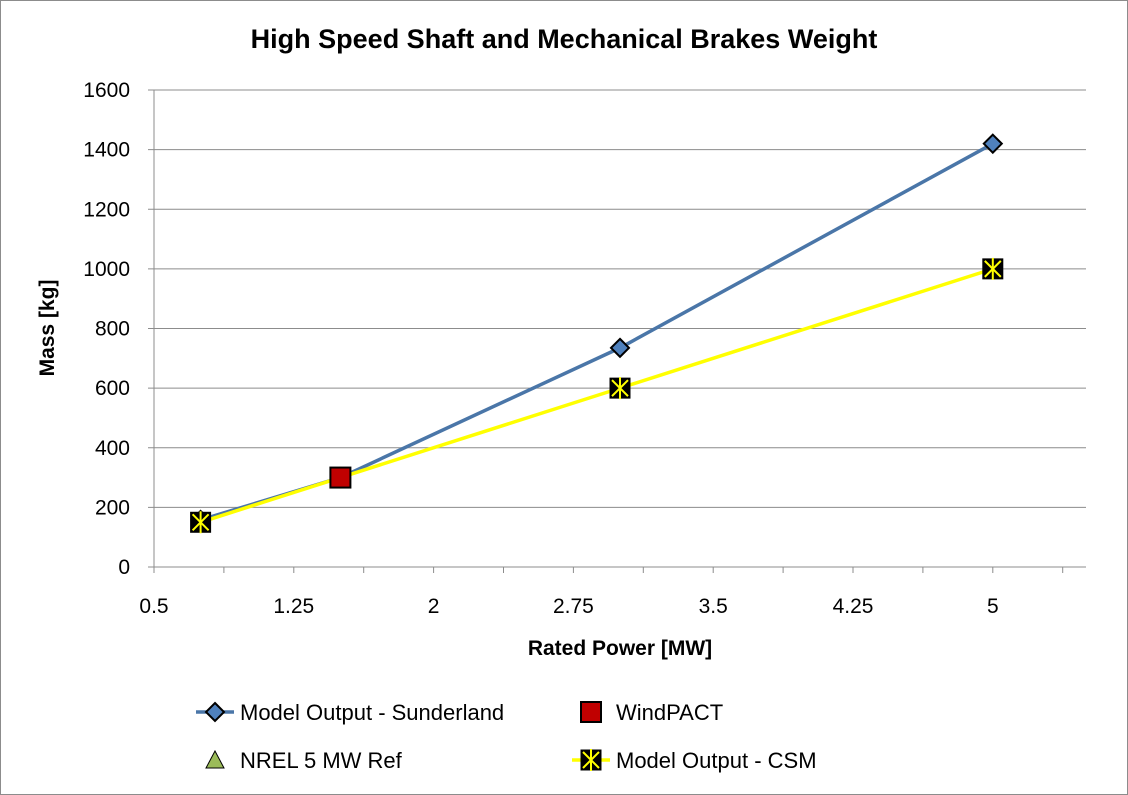  I want to click on x-axis-label: Rated Power [MW], so click(620, 648).